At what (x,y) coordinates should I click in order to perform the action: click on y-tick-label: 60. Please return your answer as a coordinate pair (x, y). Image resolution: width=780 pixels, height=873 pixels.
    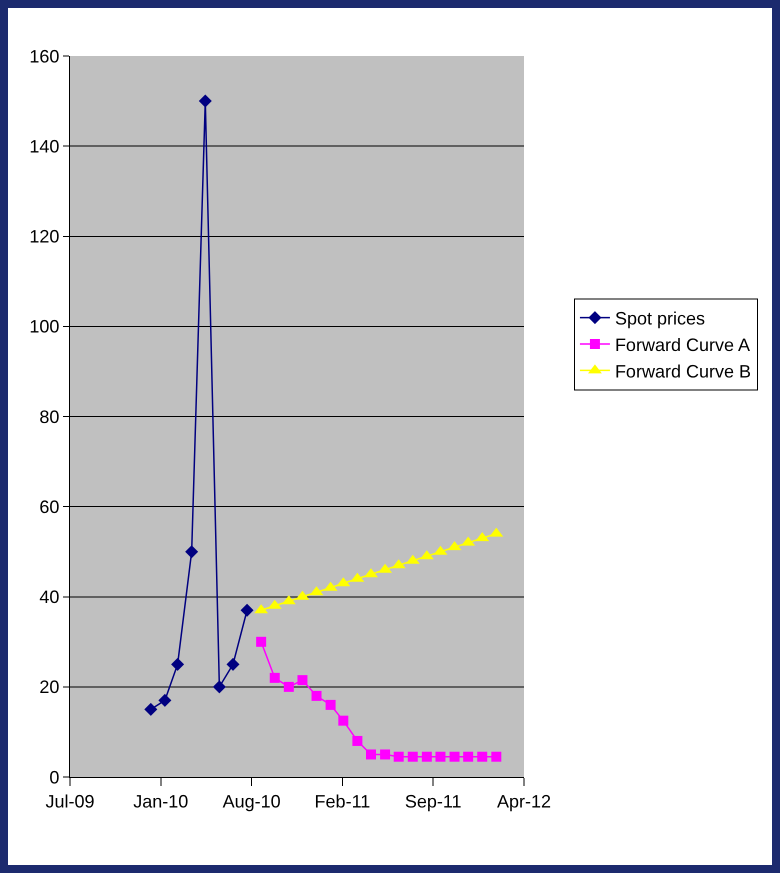
    Looking at the image, I should click on (49, 506).